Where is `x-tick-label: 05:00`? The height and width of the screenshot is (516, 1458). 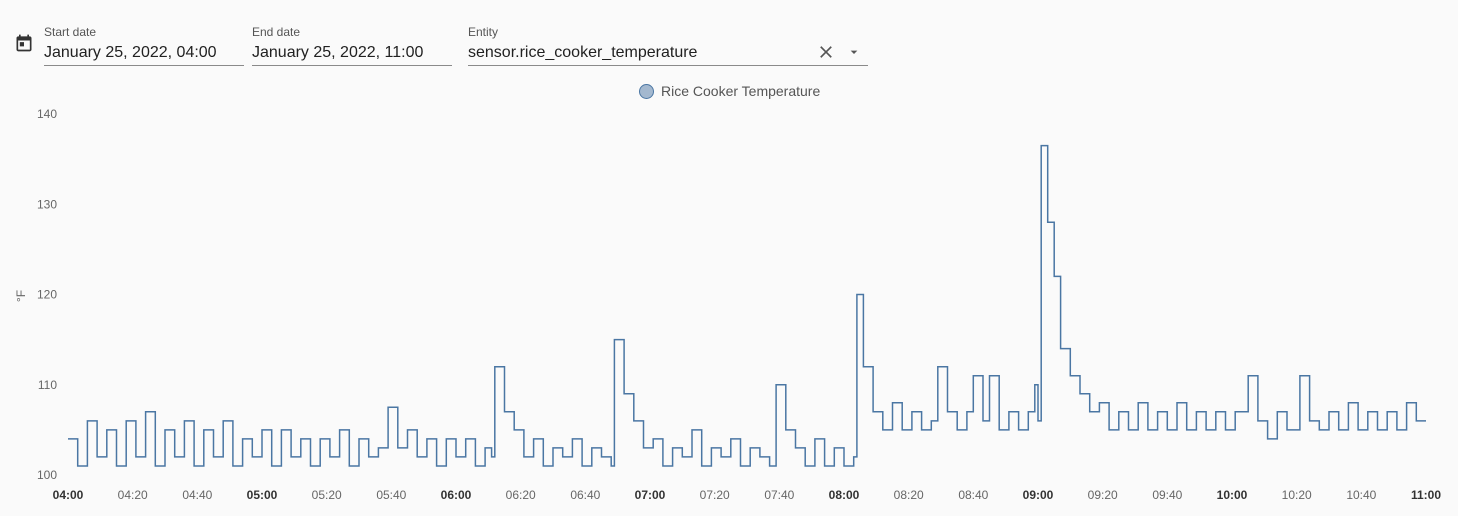
x-tick-label: 05:00 is located at coordinates (262, 495).